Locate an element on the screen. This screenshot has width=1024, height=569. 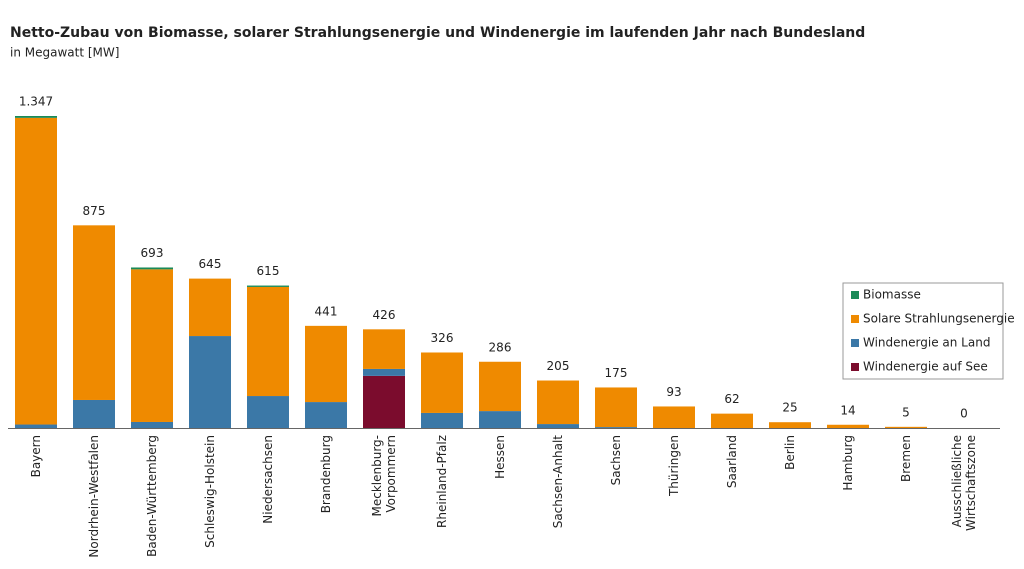
total-label: 286 is located at coordinates (500, 347).